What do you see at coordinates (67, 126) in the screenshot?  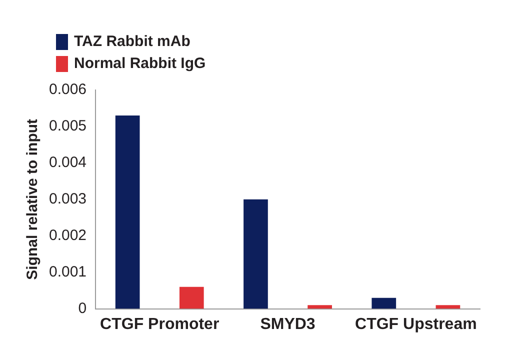 I see `y-tick-label: 0.005` at bounding box center [67, 126].